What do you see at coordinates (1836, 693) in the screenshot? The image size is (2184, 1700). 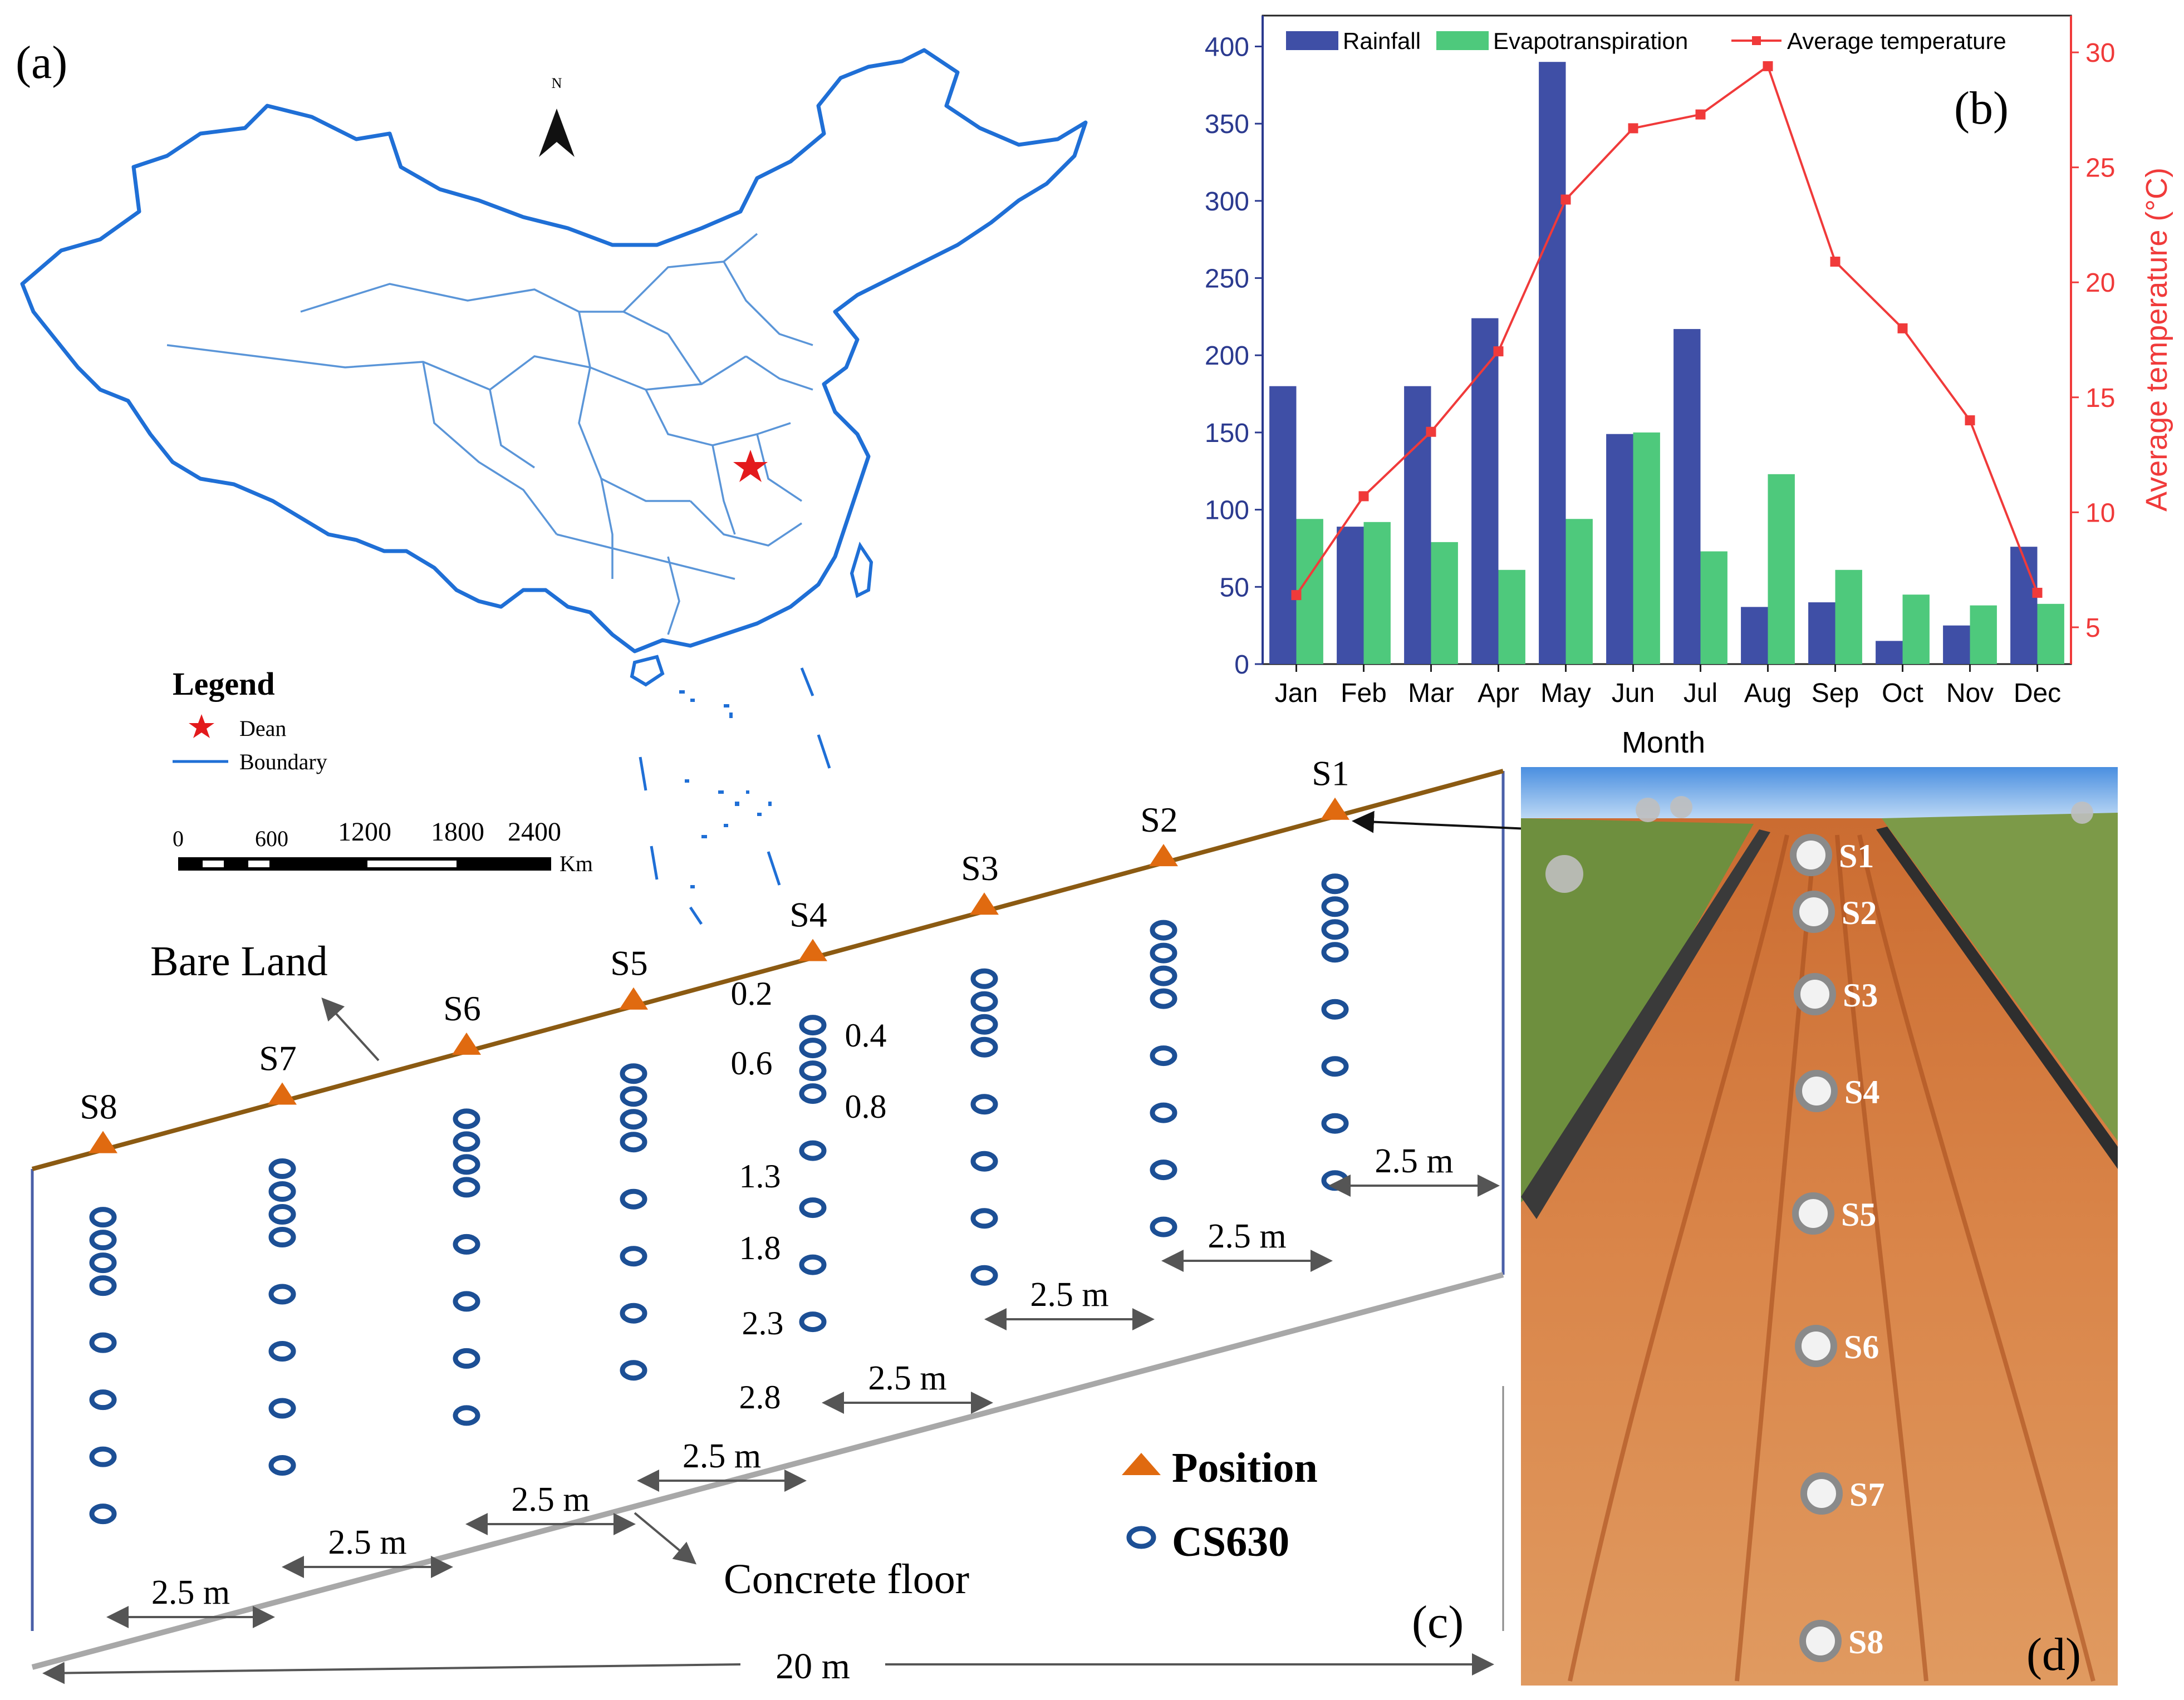 I see `x-tick-label-Sep: Sep` at bounding box center [1836, 693].